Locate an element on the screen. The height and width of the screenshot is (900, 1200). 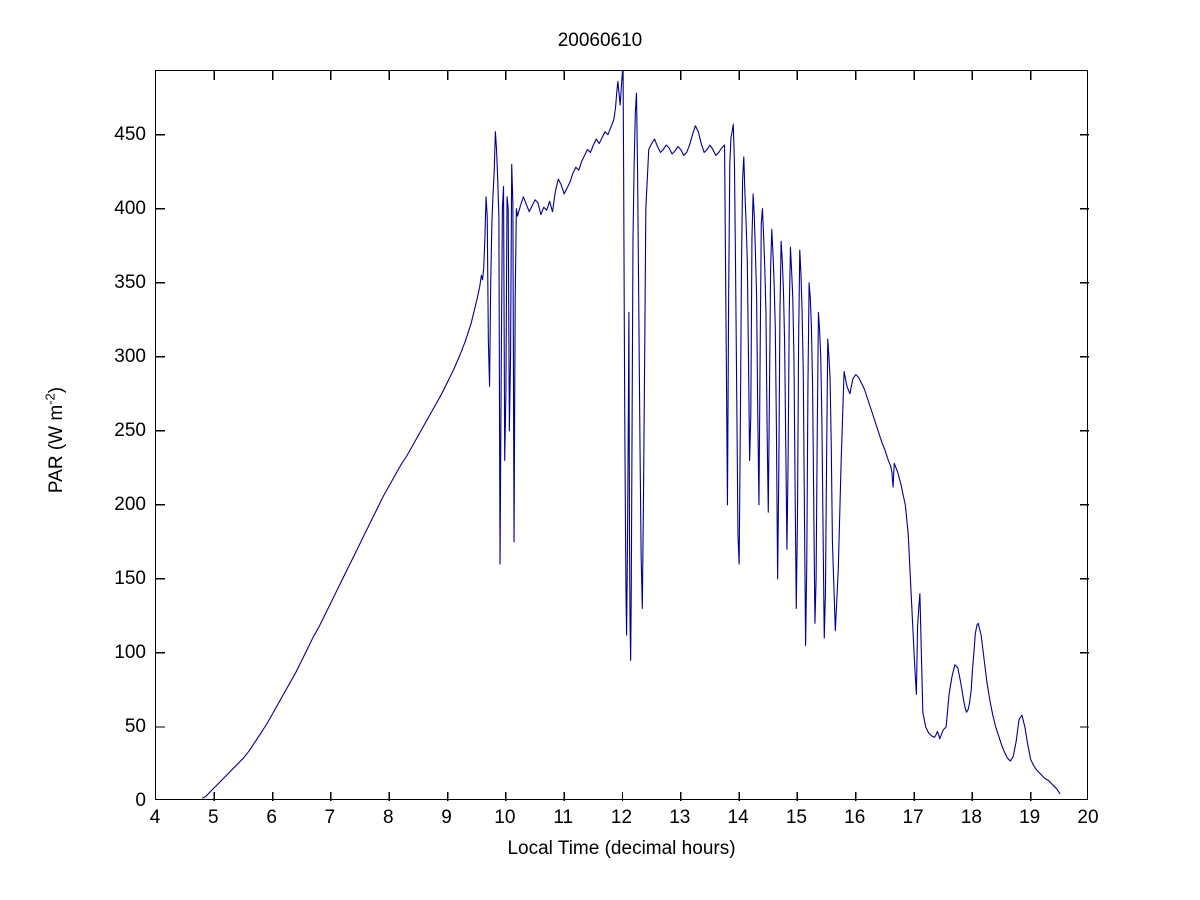
x-tick-label: 9 is located at coordinates (446, 817).